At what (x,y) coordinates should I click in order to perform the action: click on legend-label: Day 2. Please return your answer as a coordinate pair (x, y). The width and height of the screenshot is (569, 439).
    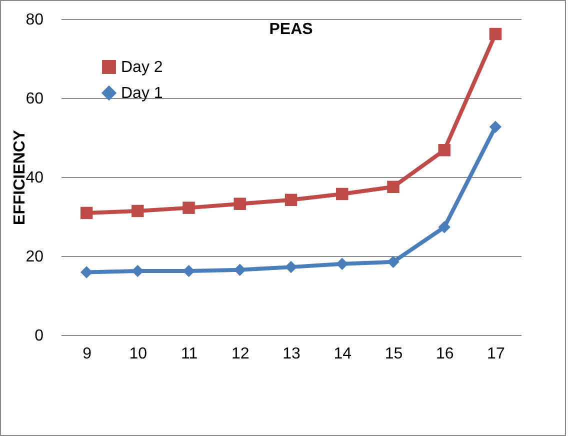
    Looking at the image, I should click on (142, 67).